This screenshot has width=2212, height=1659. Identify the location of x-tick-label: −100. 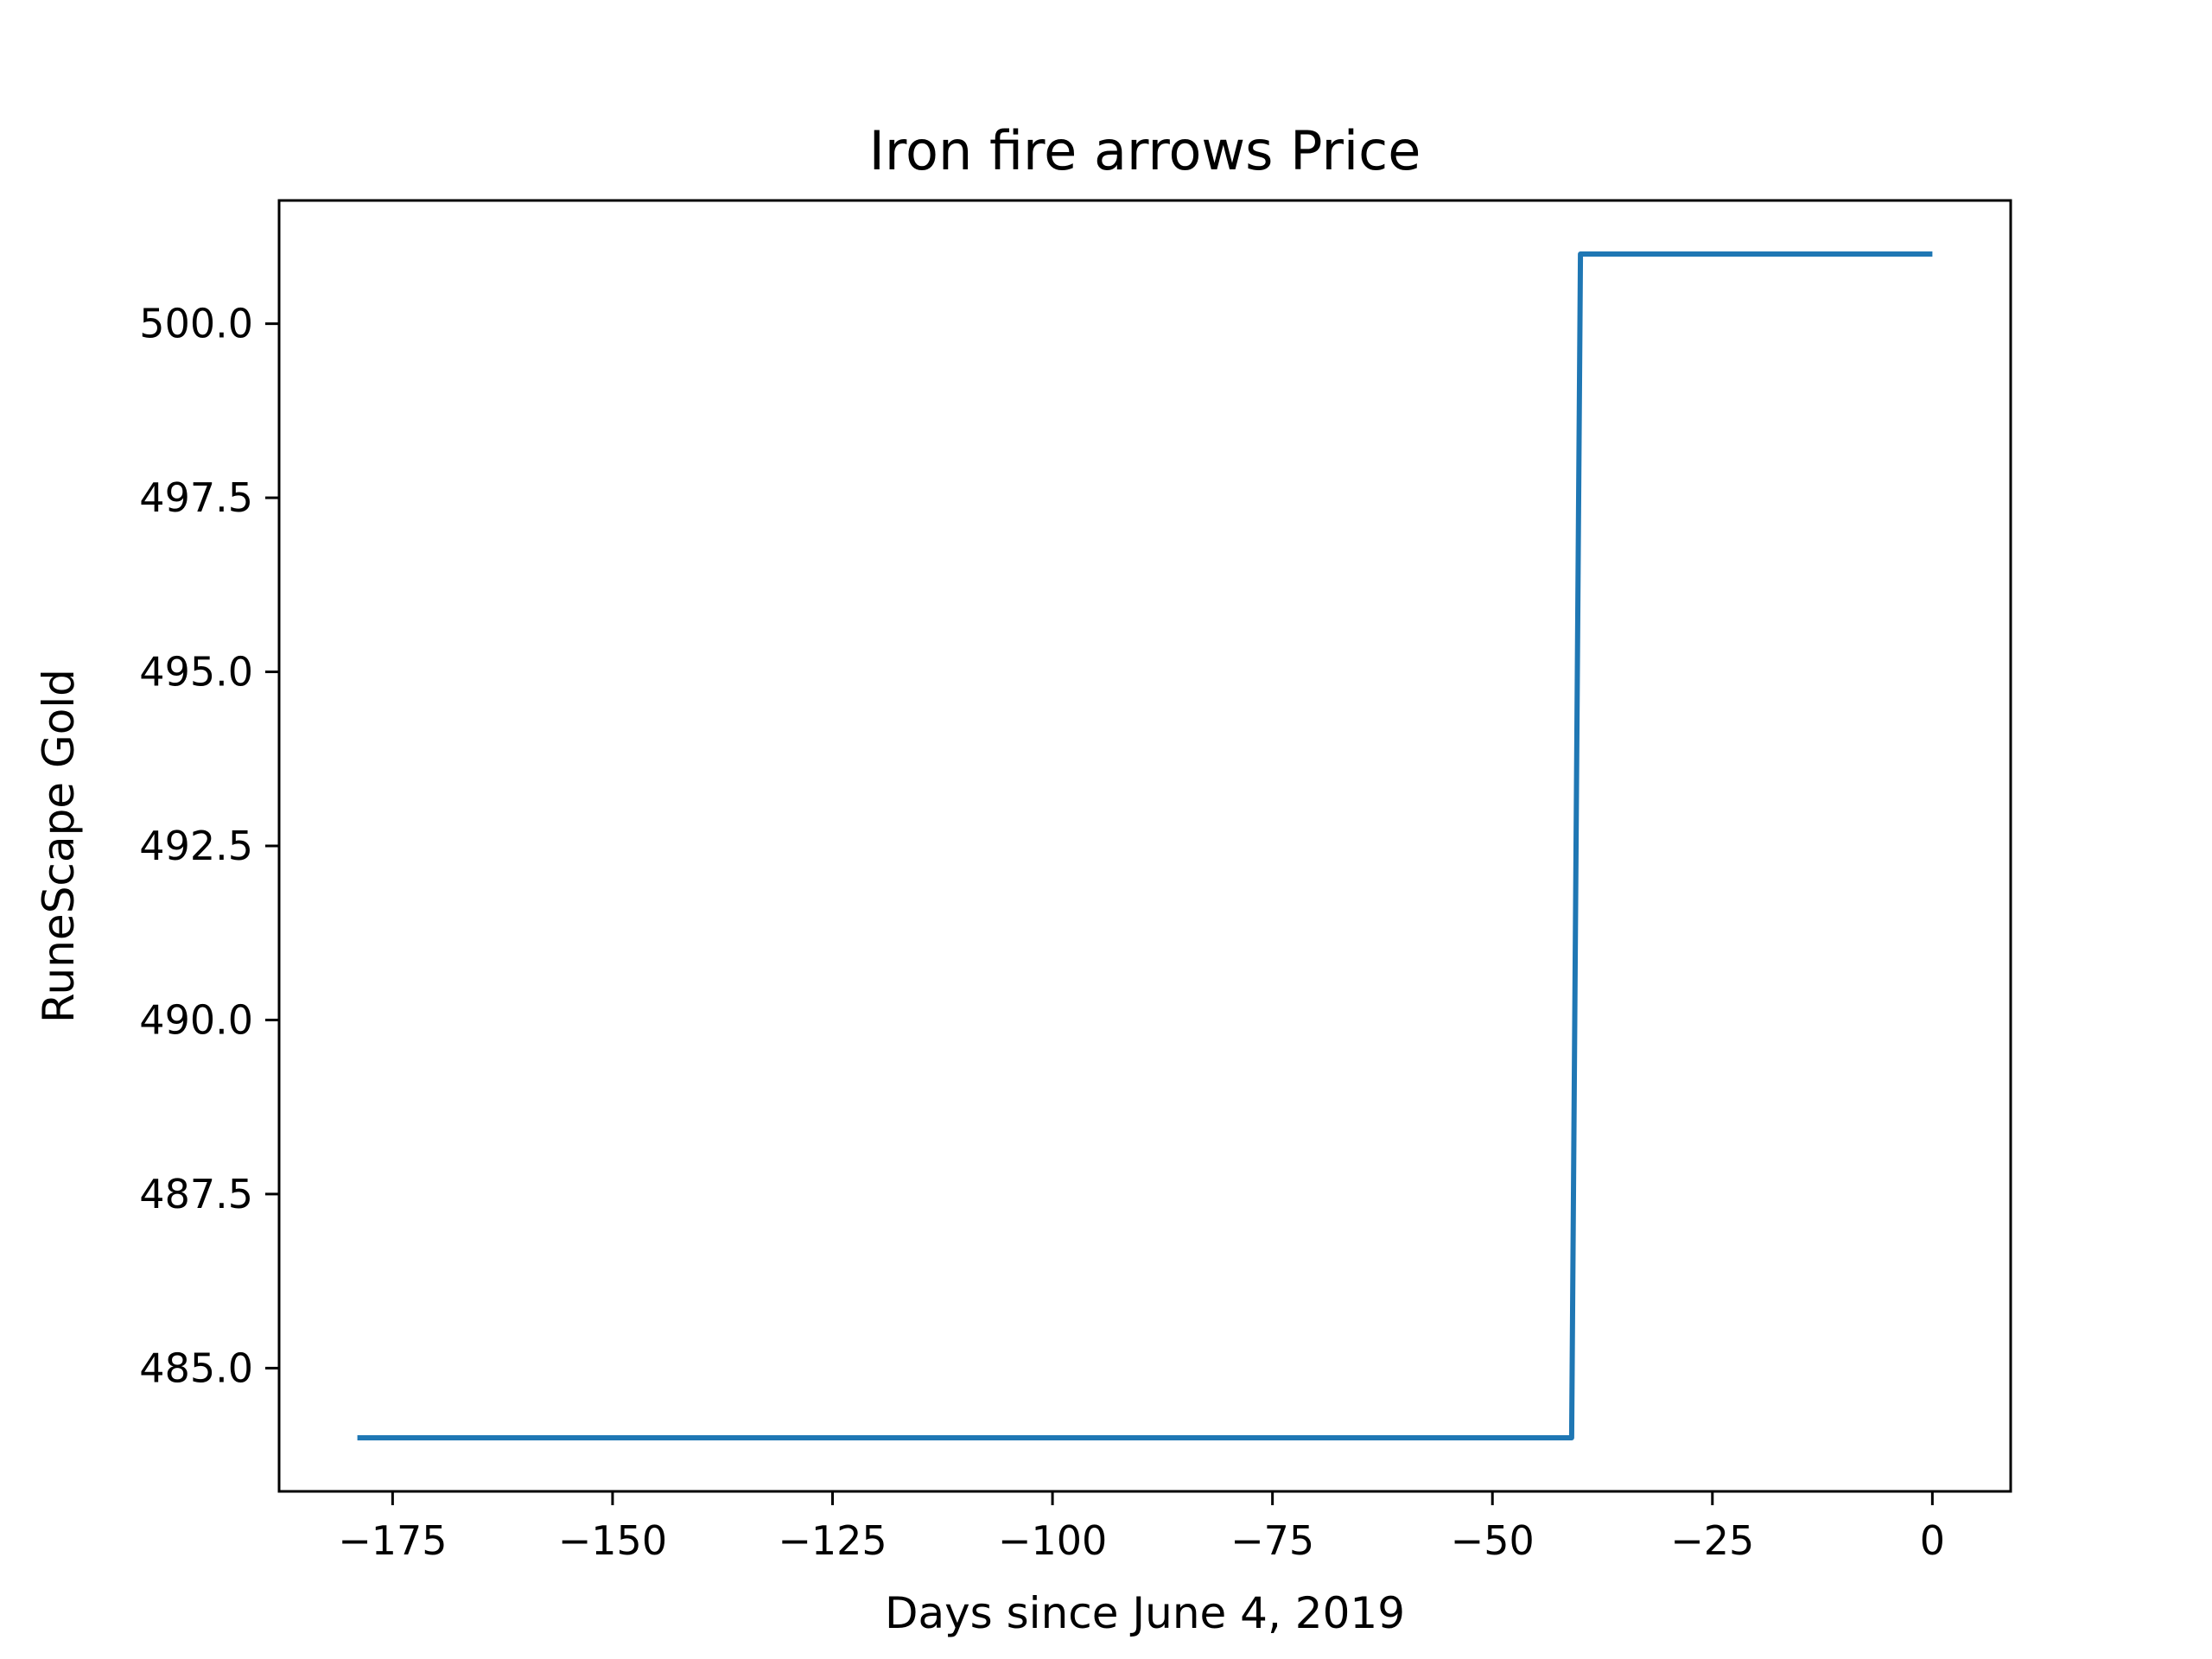
(1052, 1540).